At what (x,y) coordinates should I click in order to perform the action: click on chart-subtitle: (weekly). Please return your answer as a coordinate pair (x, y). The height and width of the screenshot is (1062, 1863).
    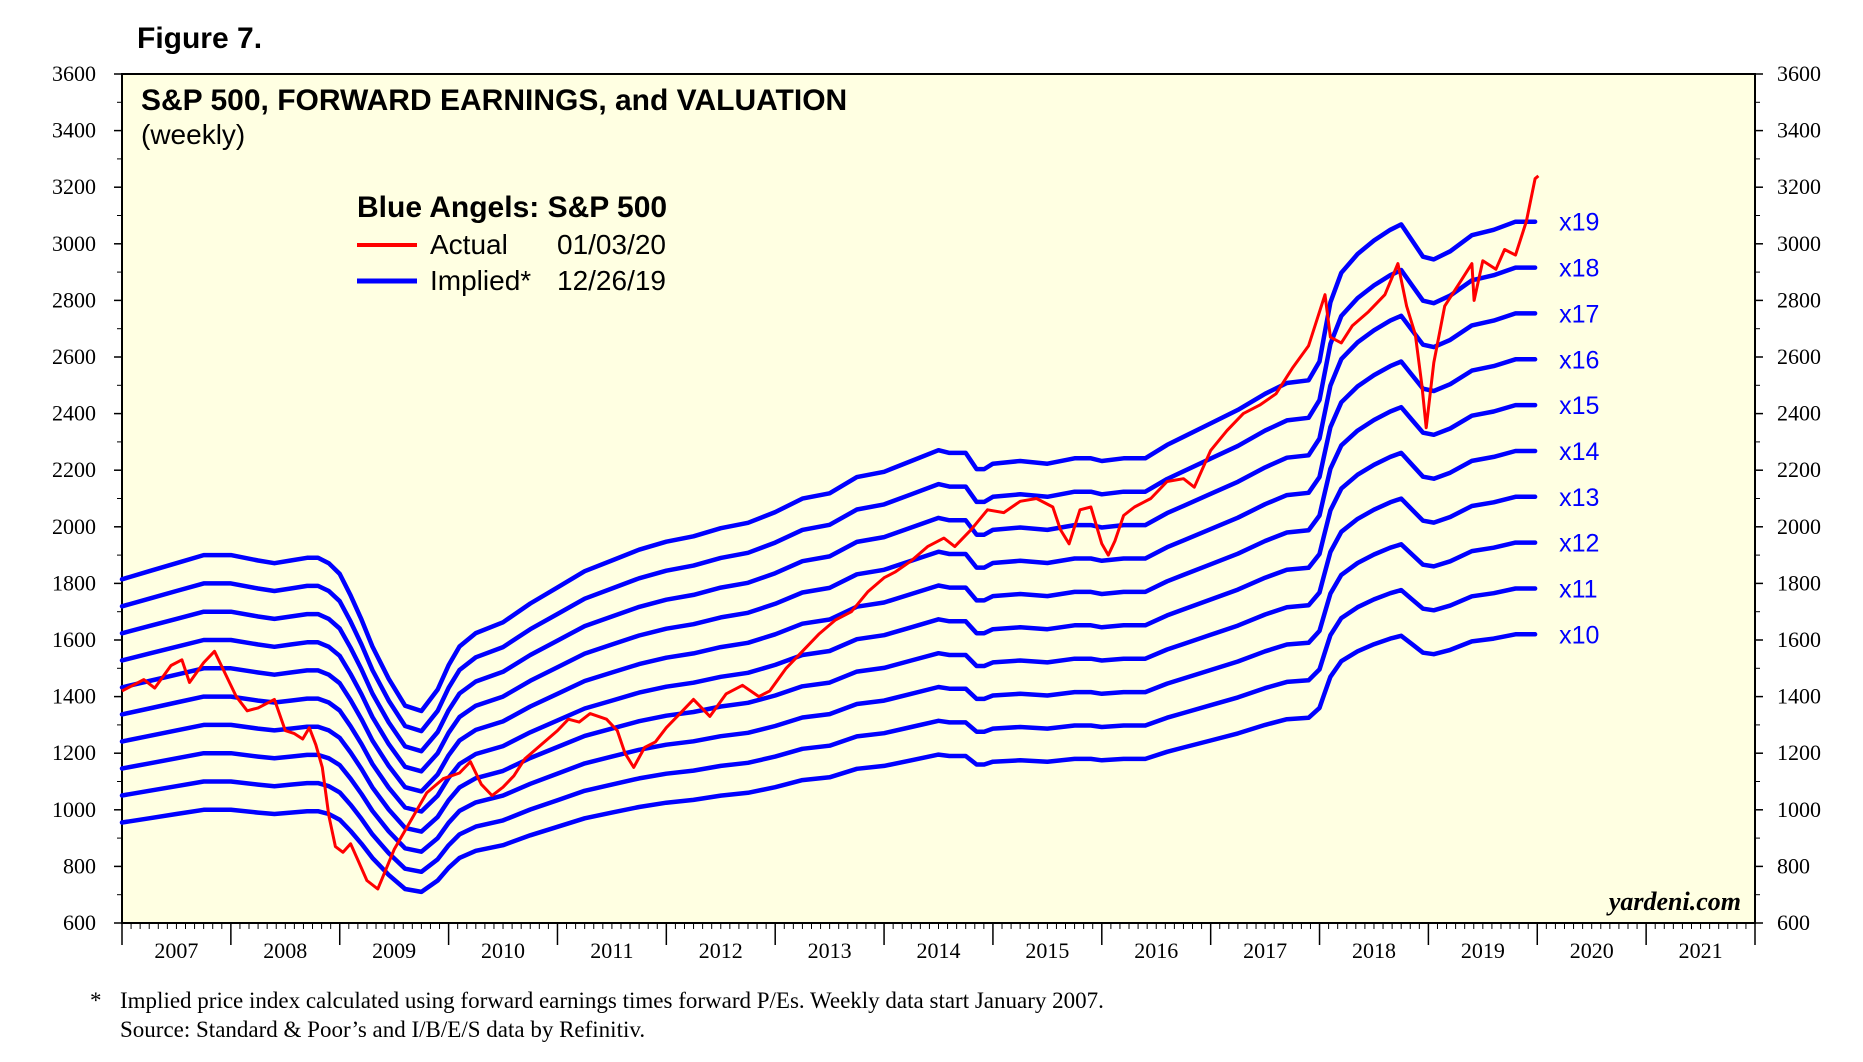
    Looking at the image, I should click on (193, 134).